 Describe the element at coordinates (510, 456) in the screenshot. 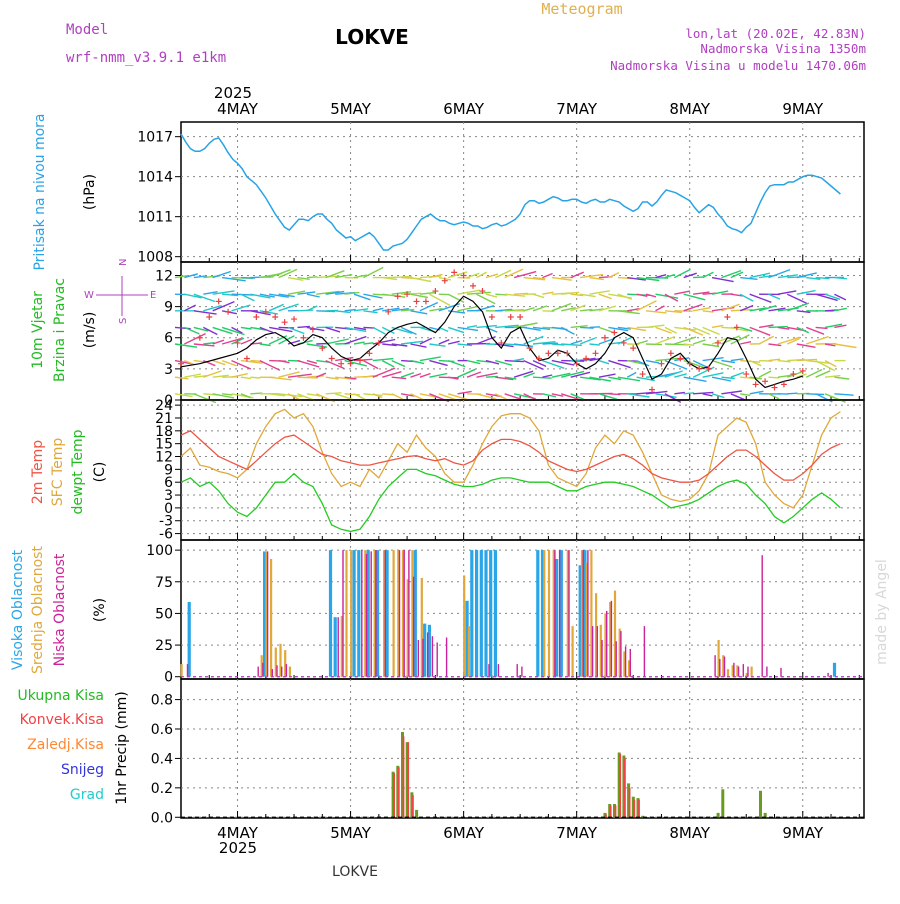

I see `2m-temp-line` at that location.